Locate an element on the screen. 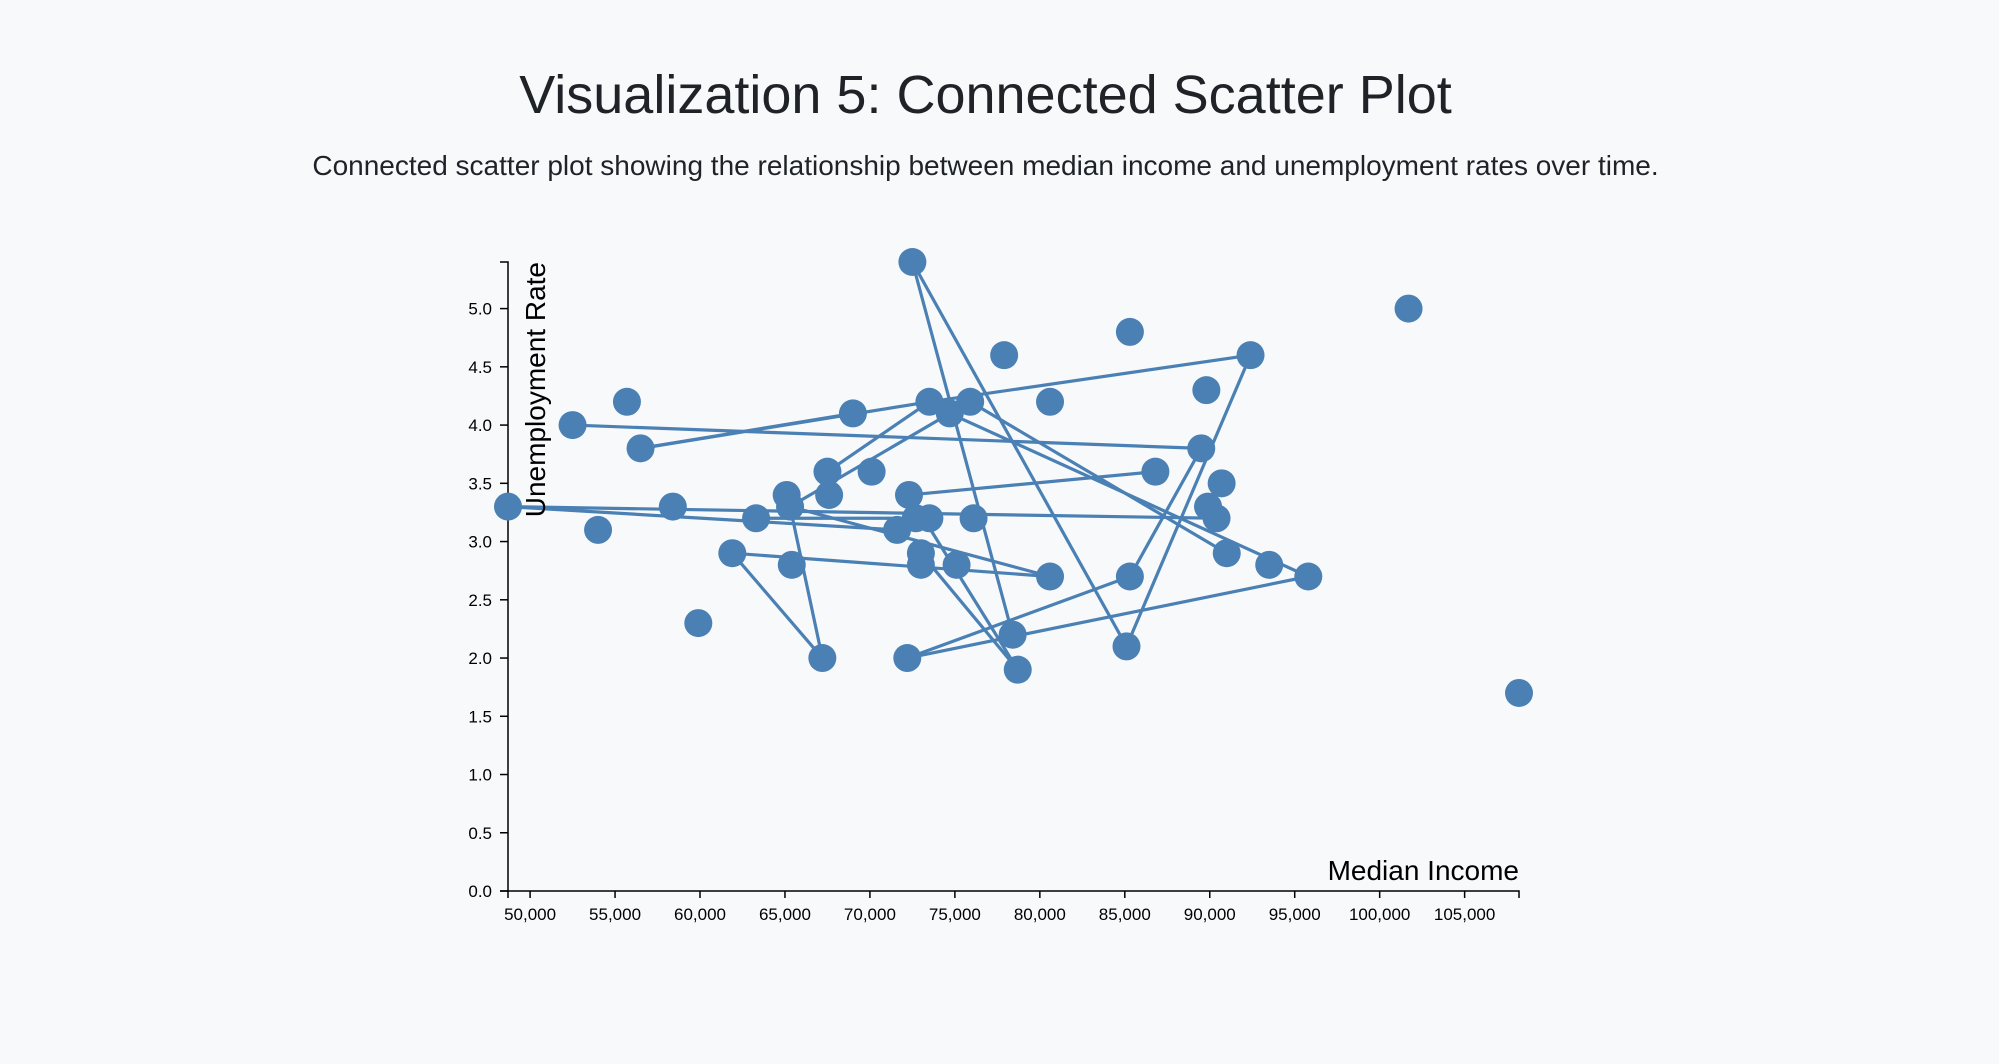 This screenshot has height=1064, width=1999. y-tick-label: 1.5 is located at coordinates (480, 716).